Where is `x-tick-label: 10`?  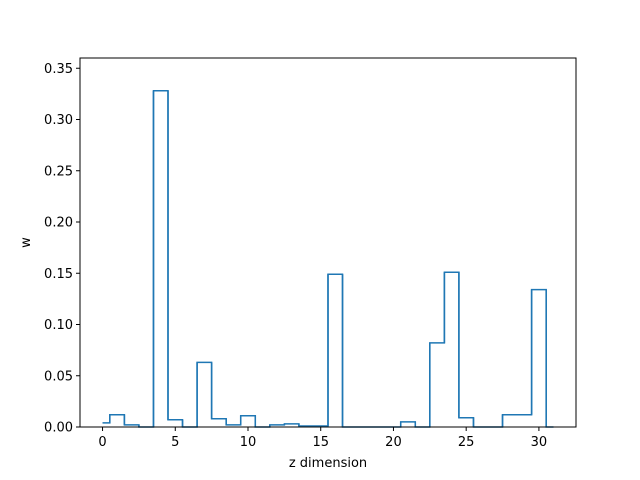 x-tick-label: 10 is located at coordinates (248, 442).